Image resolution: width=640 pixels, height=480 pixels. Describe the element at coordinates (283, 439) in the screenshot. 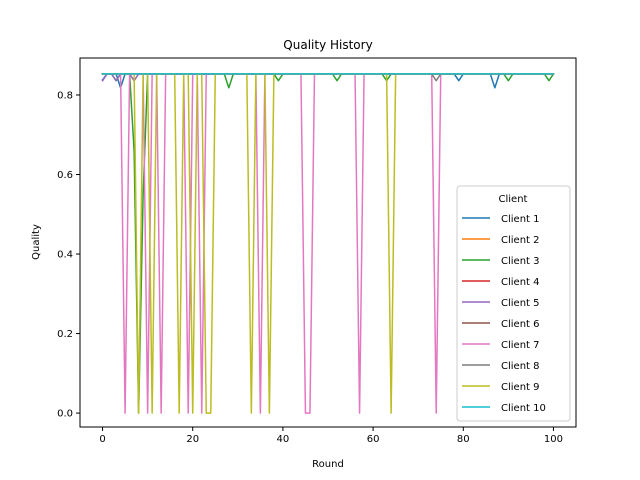

I see `x-tick-label: 40` at that location.